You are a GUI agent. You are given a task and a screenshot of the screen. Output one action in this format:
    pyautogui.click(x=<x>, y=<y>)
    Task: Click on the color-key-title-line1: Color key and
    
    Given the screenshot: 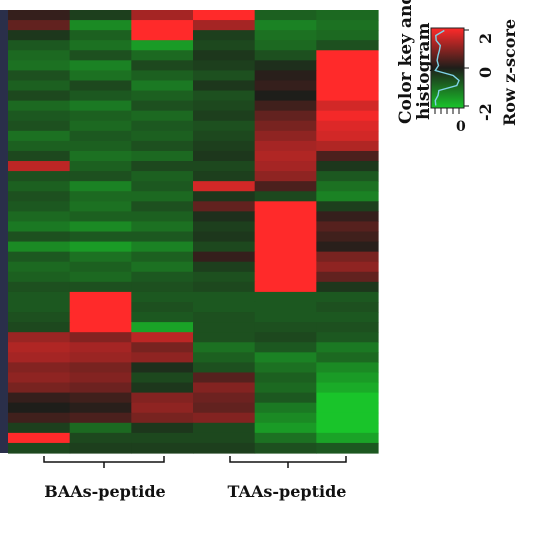 What is the action you would take?
    pyautogui.click(x=406, y=62)
    